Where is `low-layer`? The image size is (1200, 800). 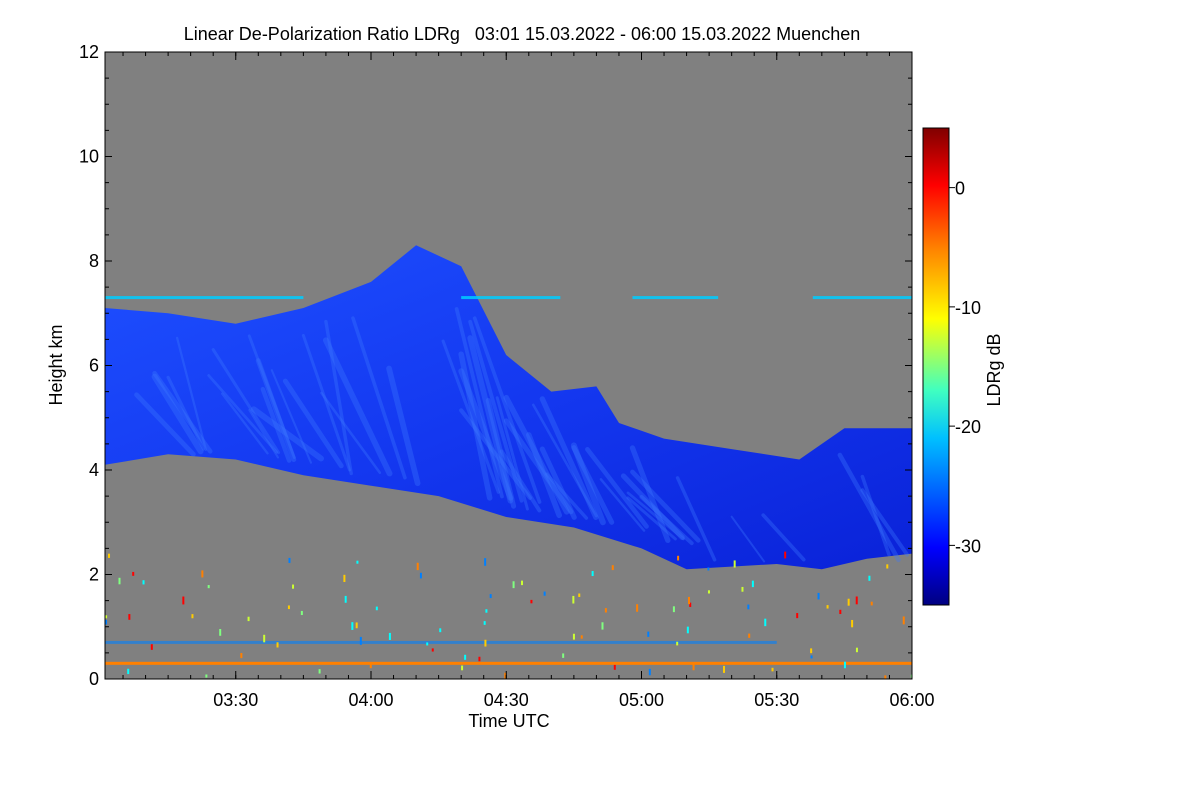 low-layer is located at coordinates (441, 642).